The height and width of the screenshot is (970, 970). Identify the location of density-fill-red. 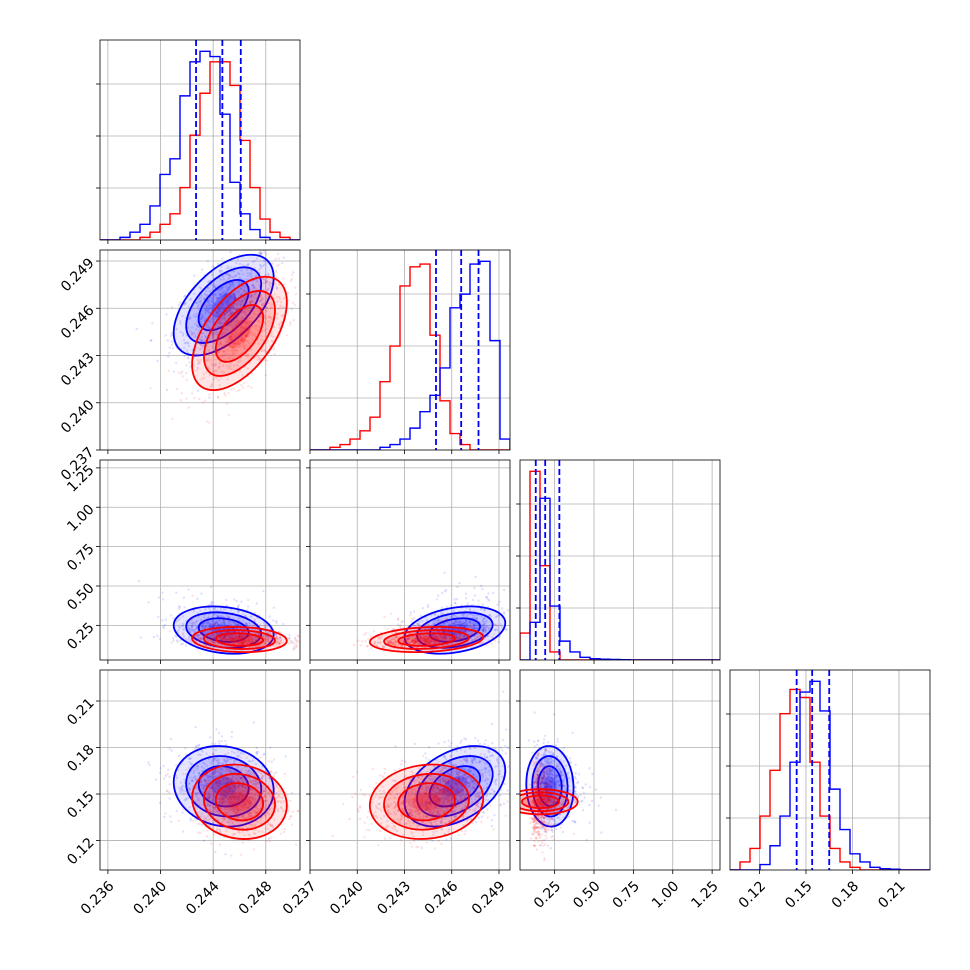
(239, 333).